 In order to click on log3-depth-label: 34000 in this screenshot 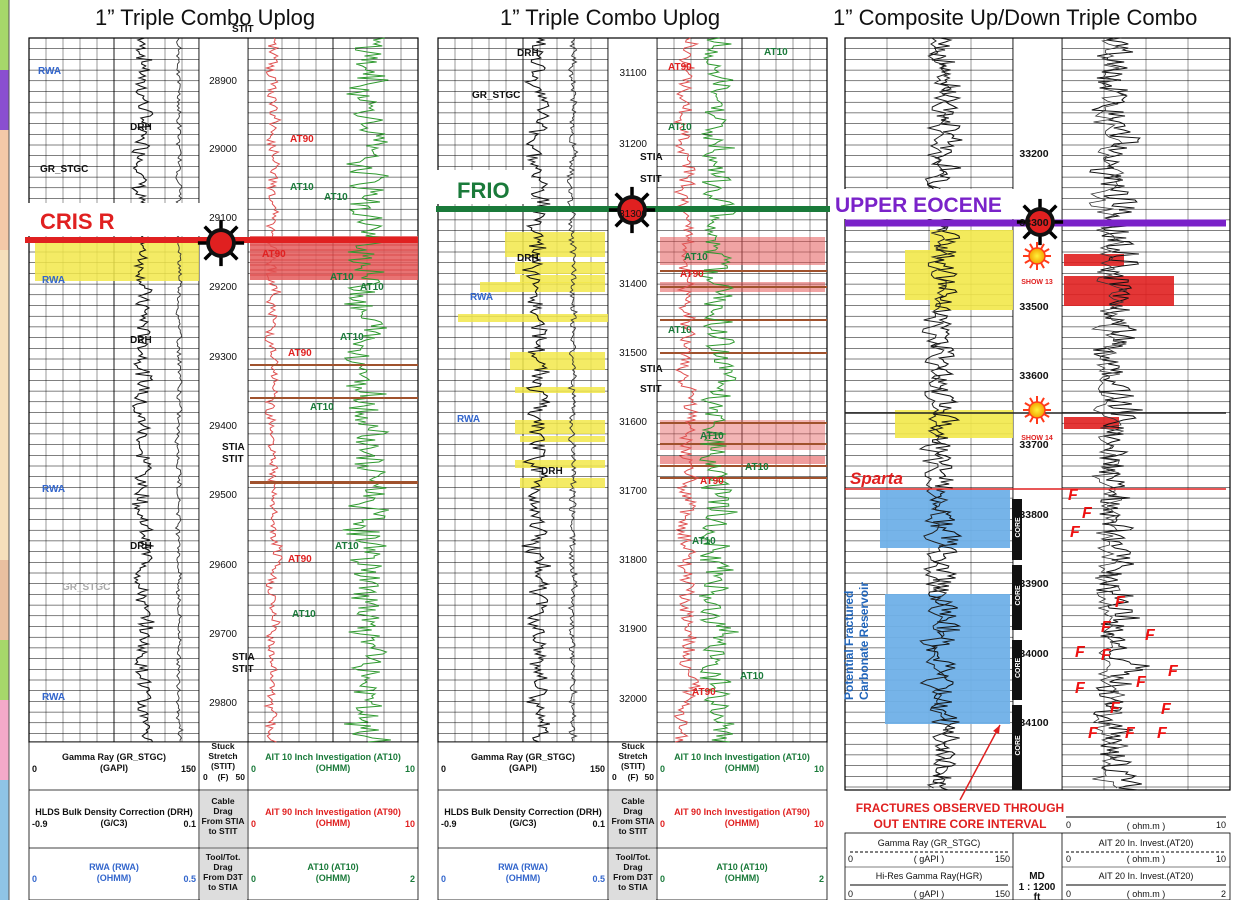, I will do `click(1033, 654)`.